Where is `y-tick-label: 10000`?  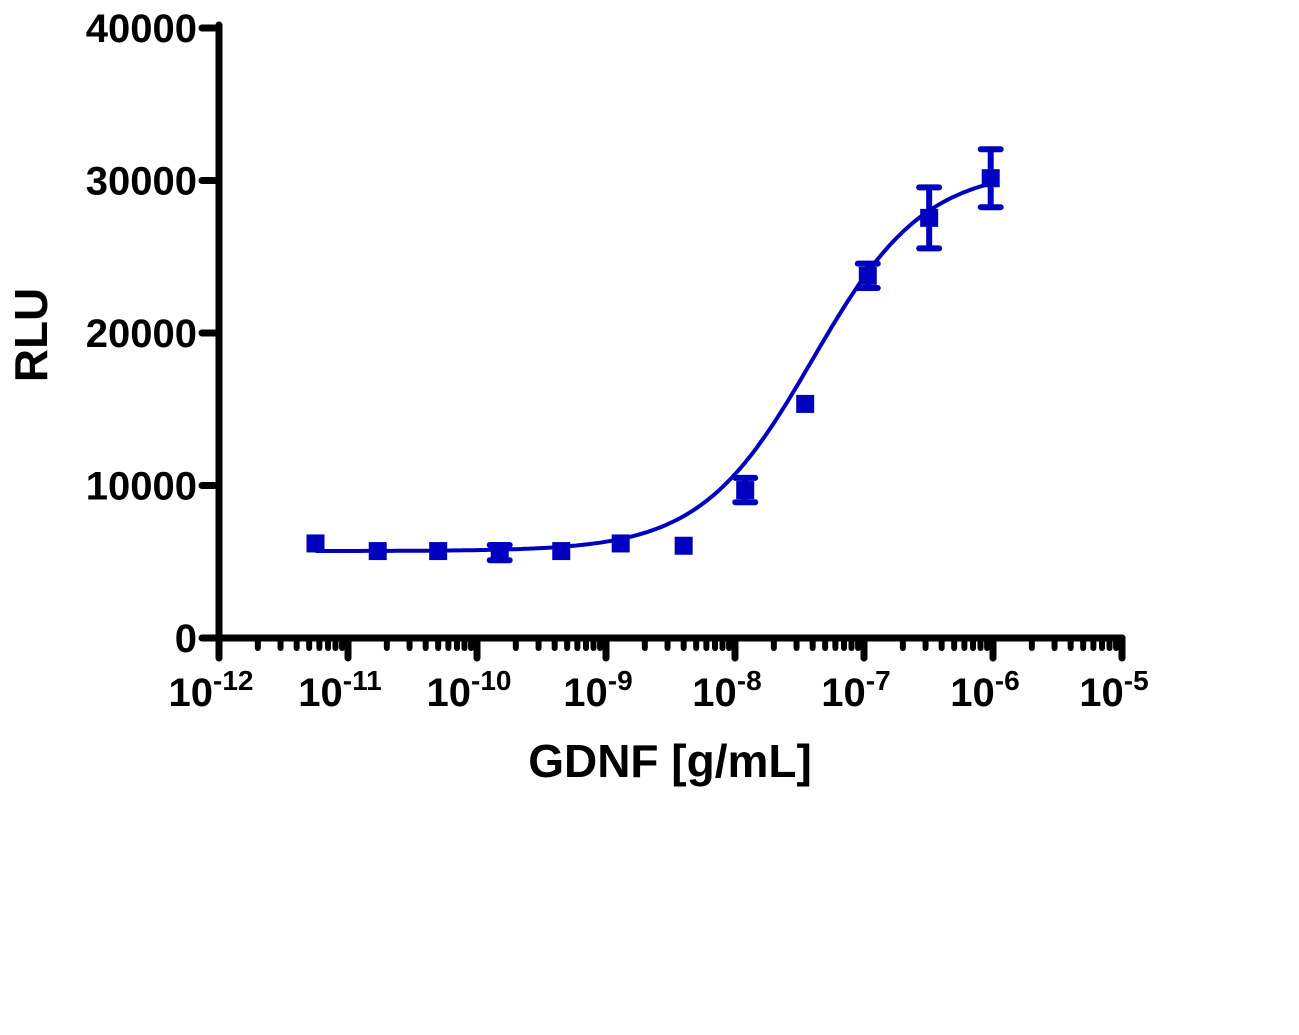
y-tick-label: 10000 is located at coordinates (141, 487).